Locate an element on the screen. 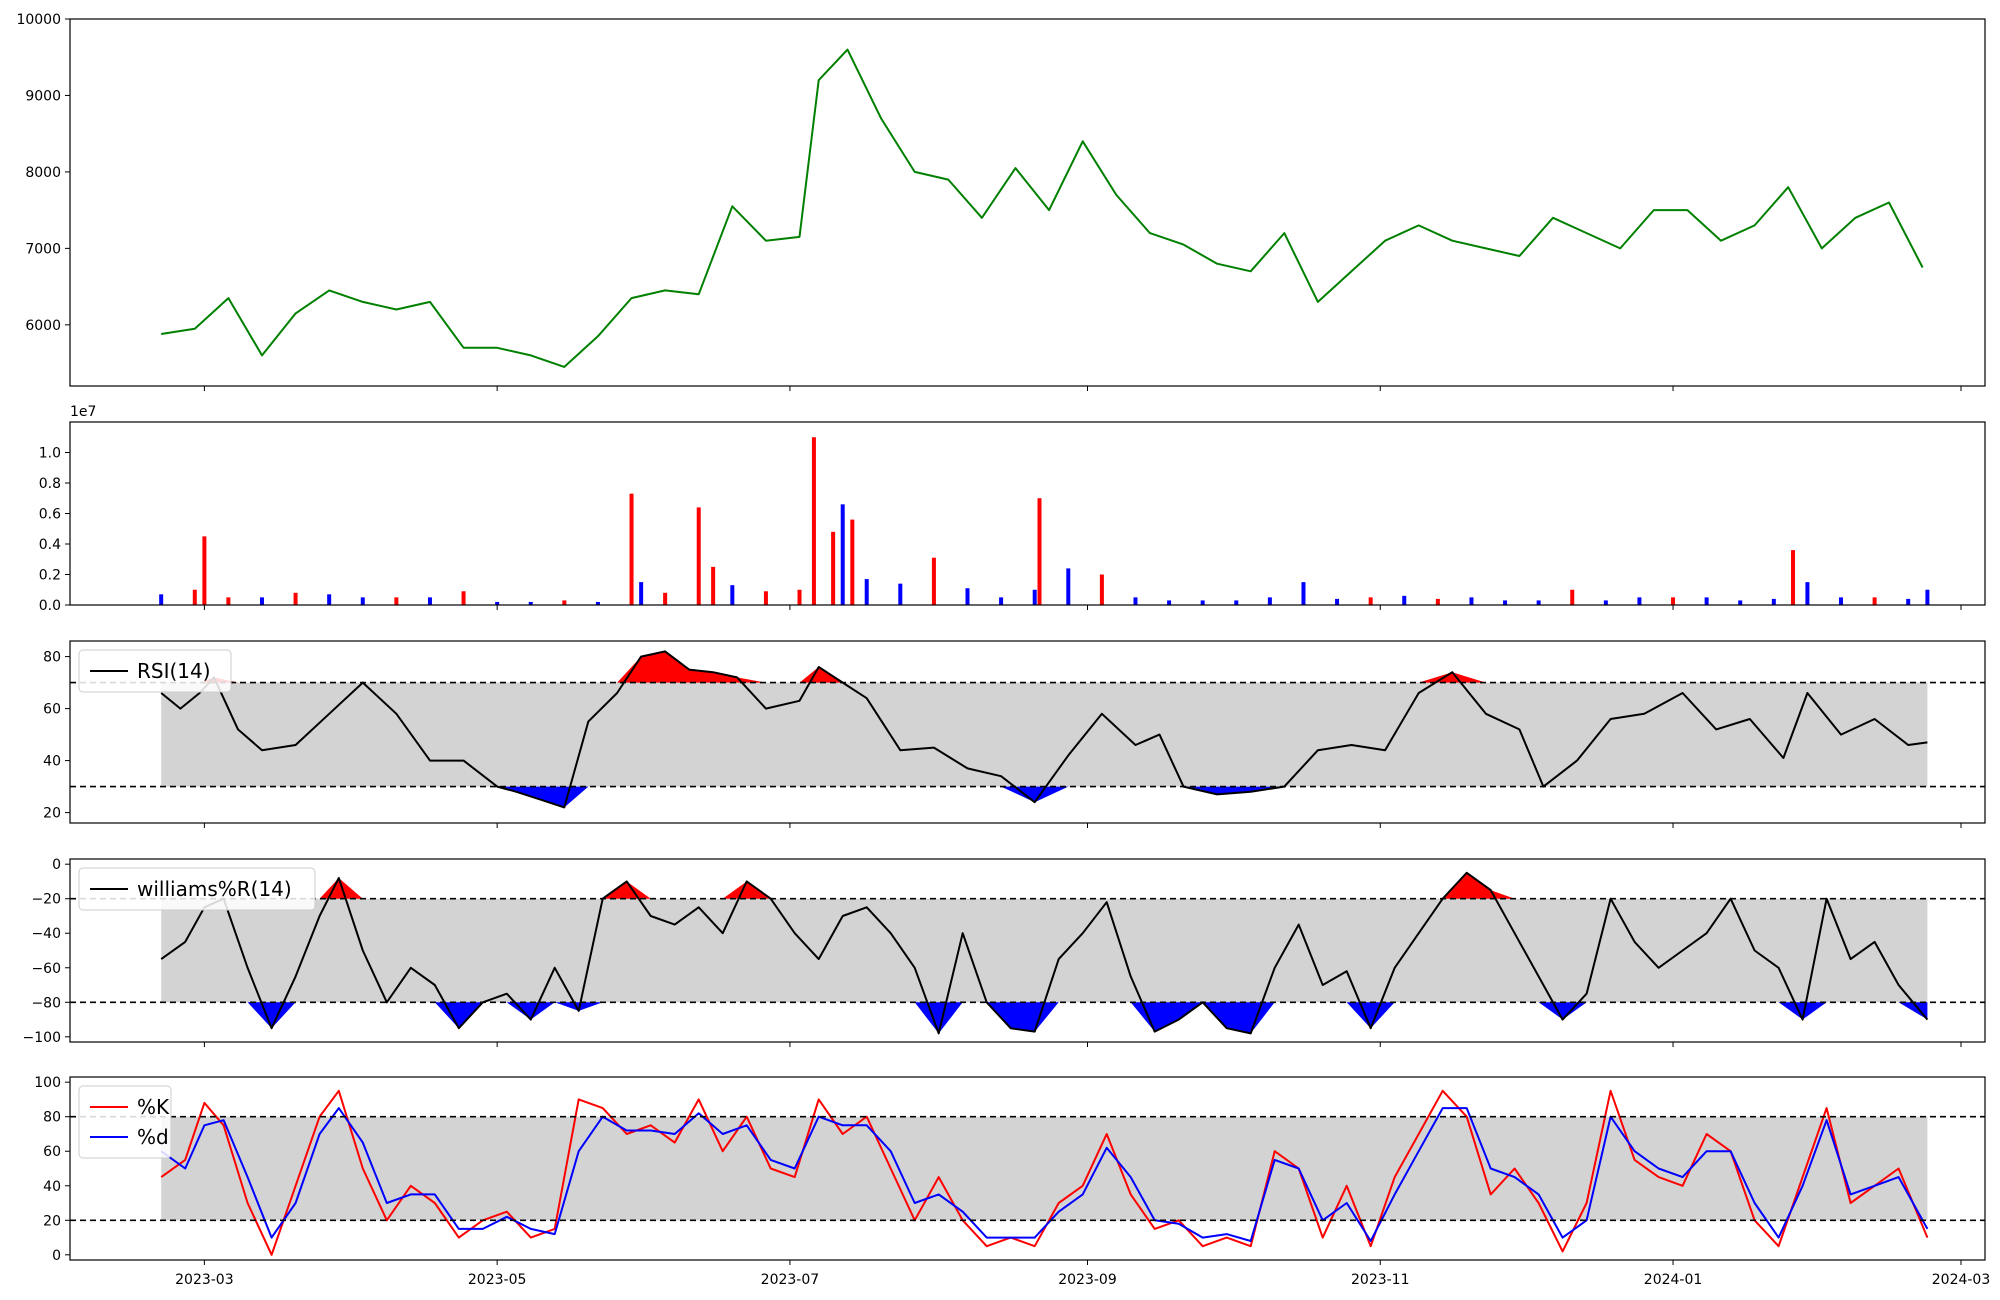  x-tick-label: 2023-09 is located at coordinates (1087, 1280).